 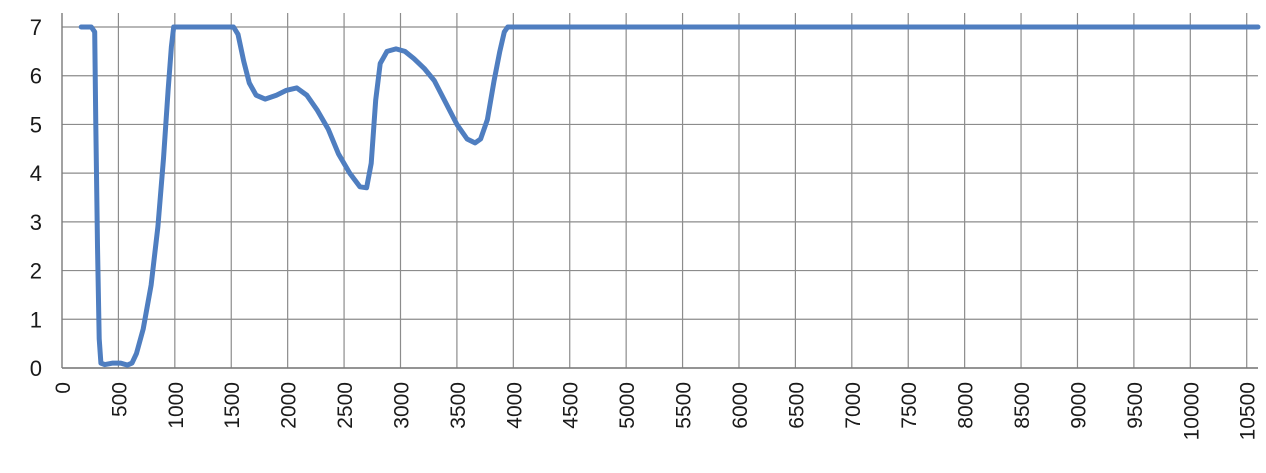 What do you see at coordinates (36, 368) in the screenshot?
I see `y-tick-label: 0` at bounding box center [36, 368].